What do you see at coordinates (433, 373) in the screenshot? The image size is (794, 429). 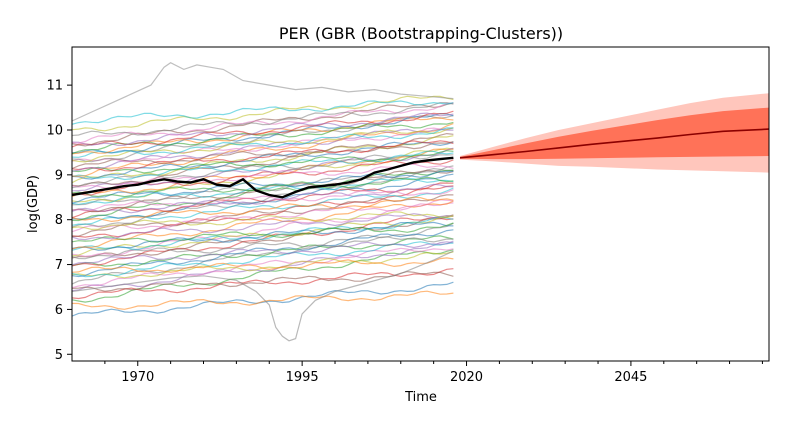 I see `x-axis: 1970 1995 2020 2045` at bounding box center [433, 373].